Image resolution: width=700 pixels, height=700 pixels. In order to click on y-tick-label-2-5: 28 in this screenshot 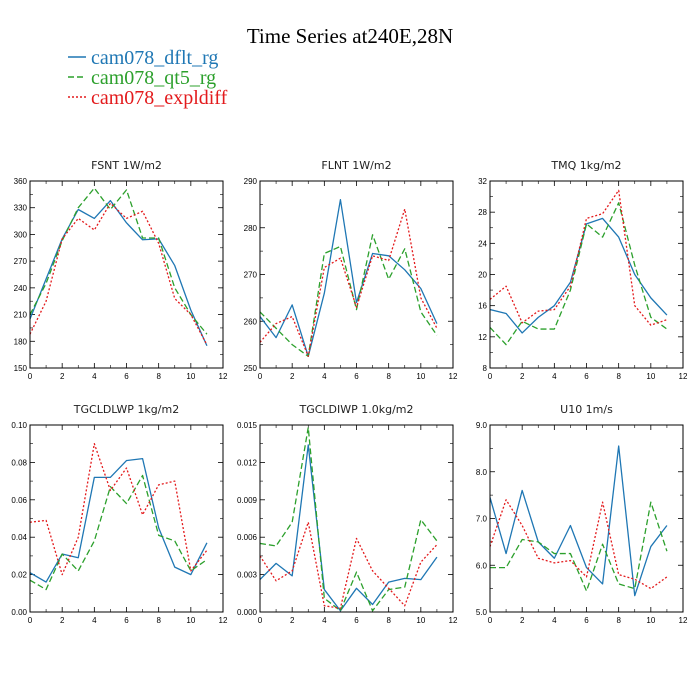, I will do `click(482, 212)`.